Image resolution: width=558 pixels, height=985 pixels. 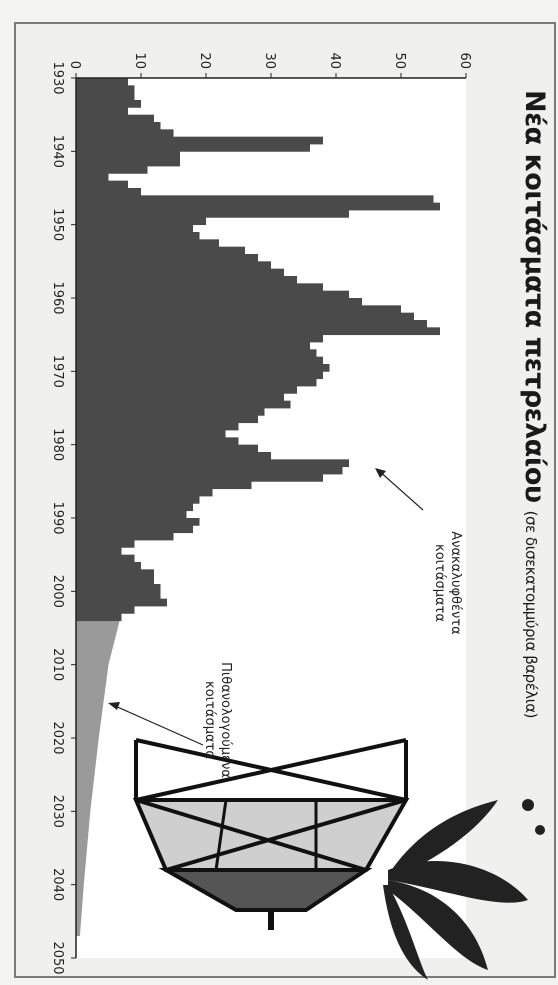 I want to click on year-tick-label: 1950, so click(x=57, y=224).